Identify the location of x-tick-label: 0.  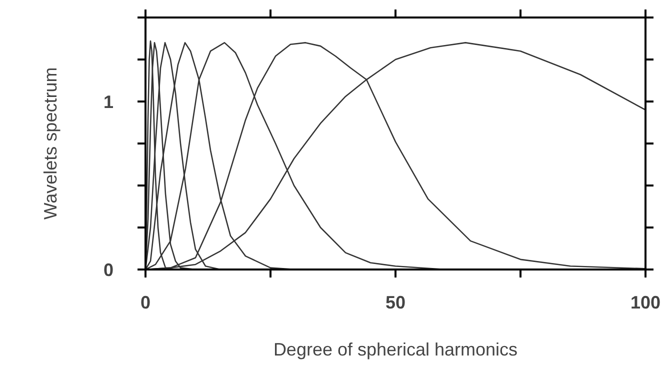
(145, 302).